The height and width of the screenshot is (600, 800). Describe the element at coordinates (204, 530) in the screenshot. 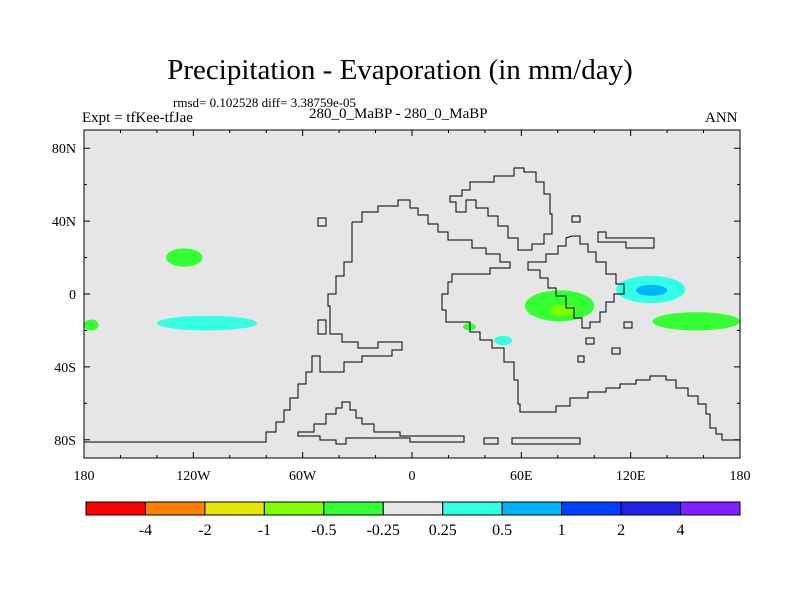

I see `colorbar-label: -2` at that location.